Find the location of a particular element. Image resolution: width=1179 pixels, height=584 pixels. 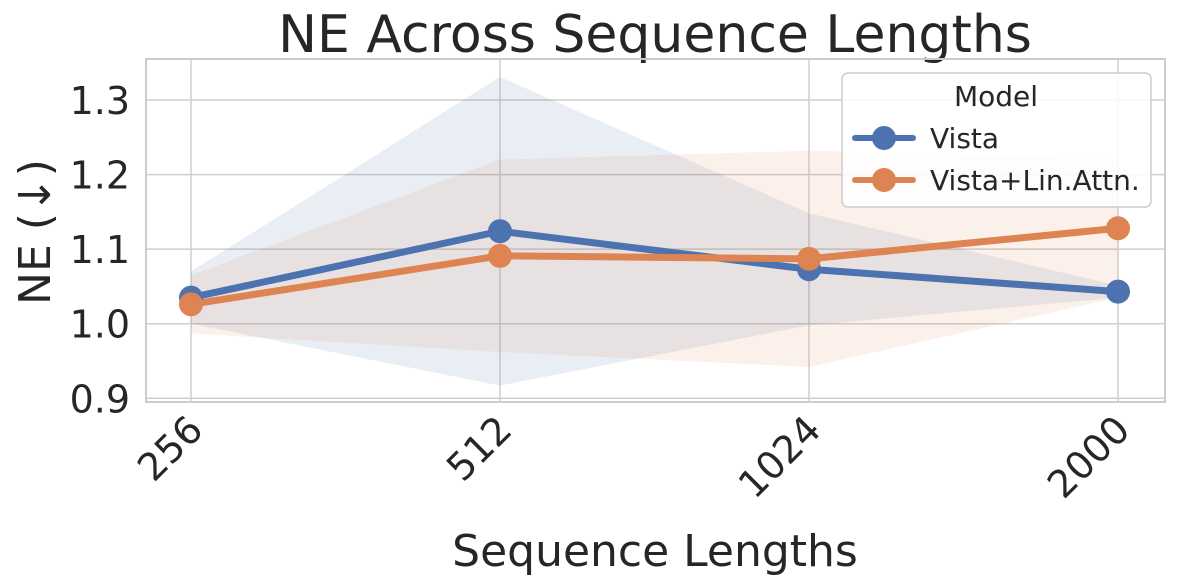

line-vista is located at coordinates (654, 264).